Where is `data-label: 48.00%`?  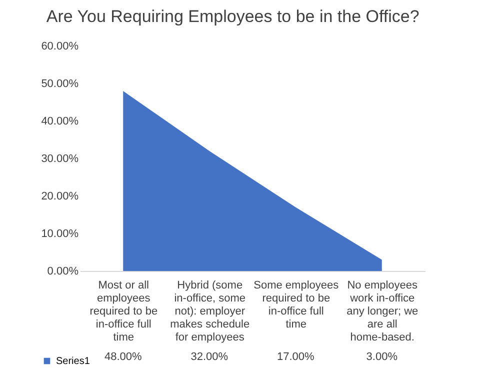
data-label: 48.00% is located at coordinates (123, 357).